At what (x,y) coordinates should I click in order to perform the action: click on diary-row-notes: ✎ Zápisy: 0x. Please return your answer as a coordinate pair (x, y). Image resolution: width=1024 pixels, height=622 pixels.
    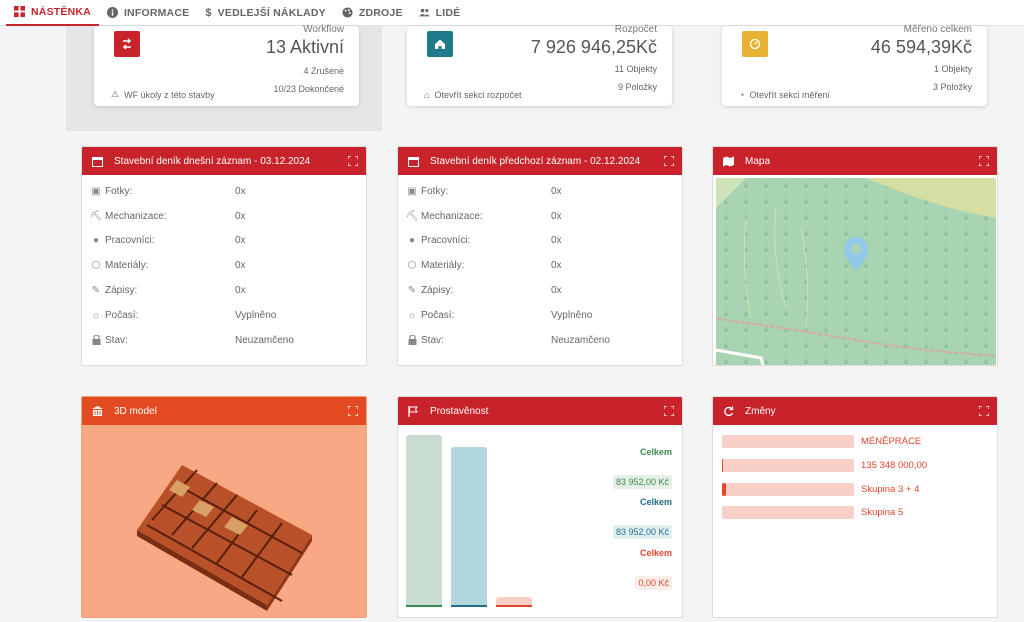
    Looking at the image, I should click on (540, 290).